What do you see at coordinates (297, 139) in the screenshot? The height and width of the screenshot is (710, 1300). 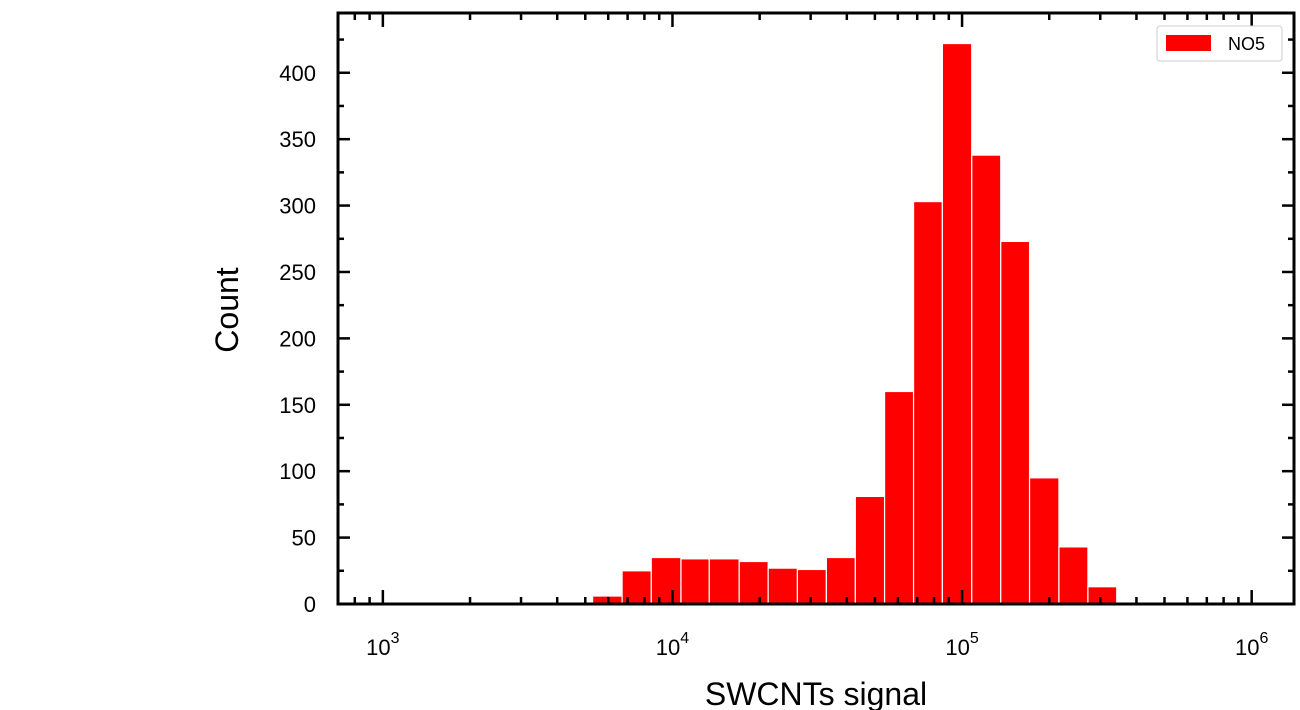 I see `y-tick-label: 350` at bounding box center [297, 139].